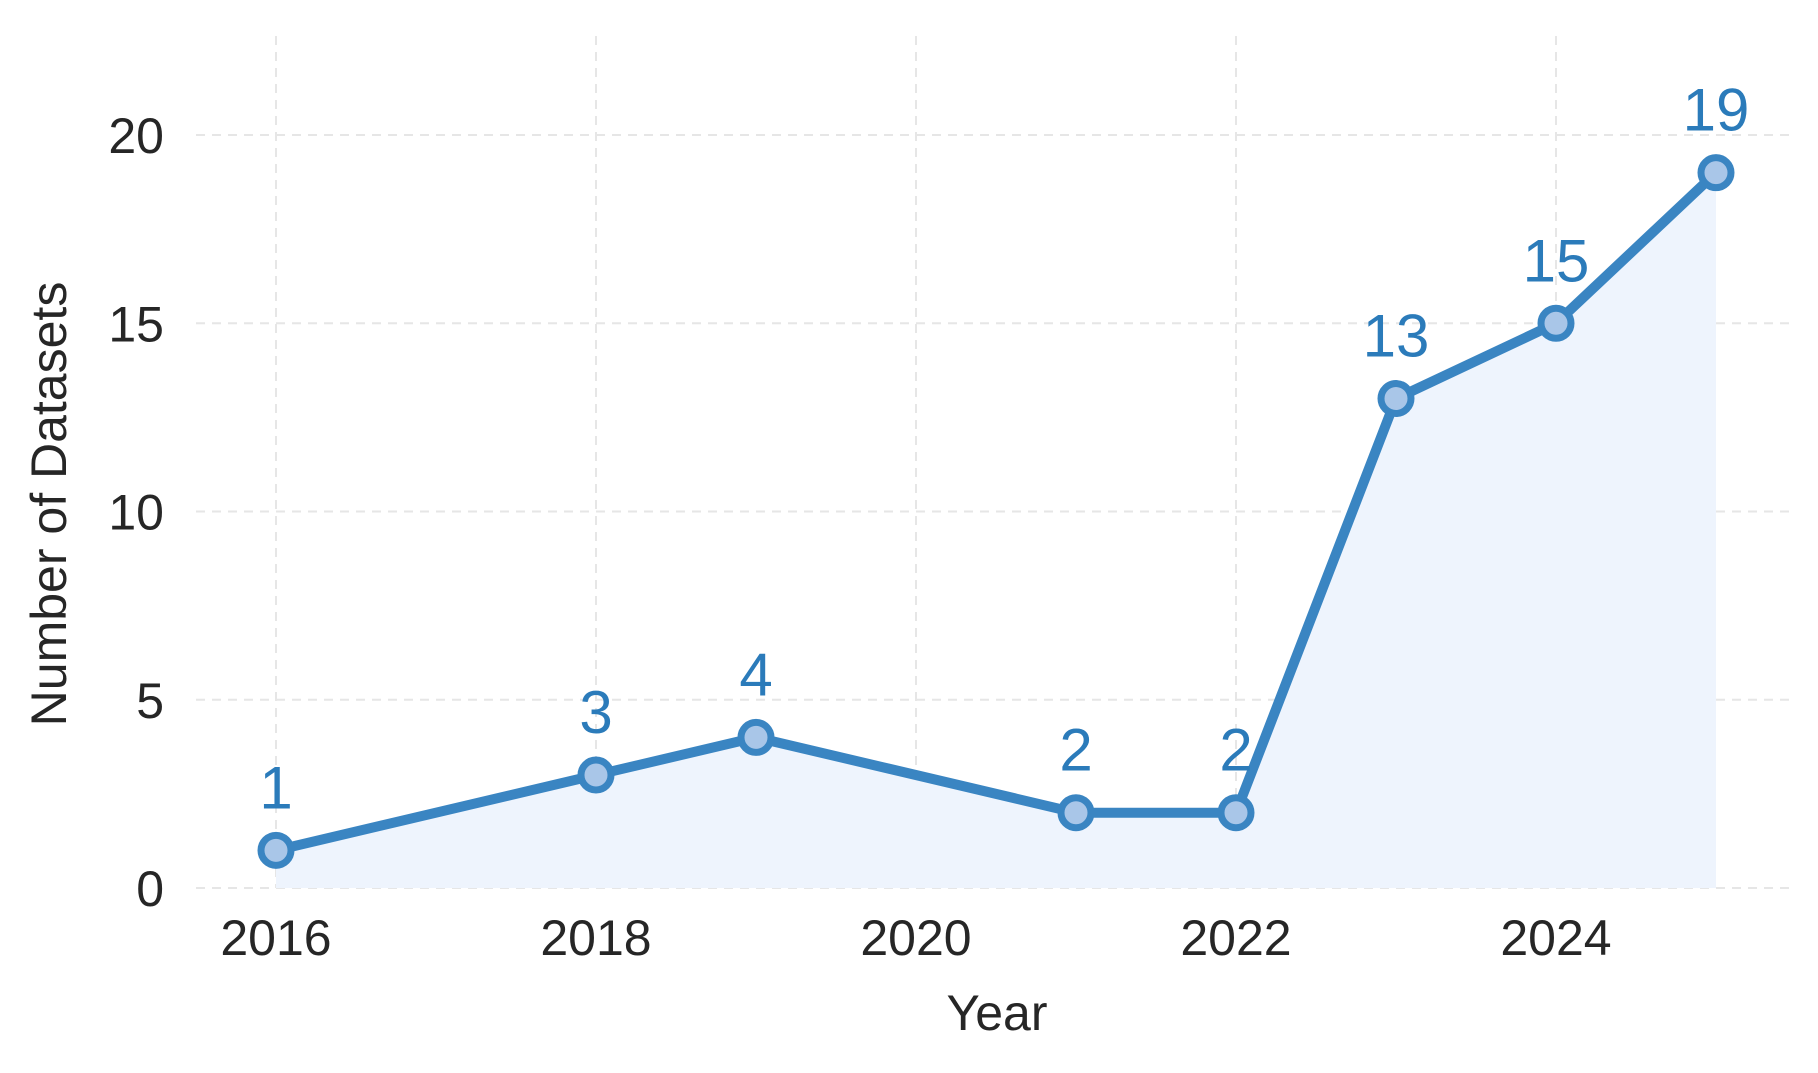 This screenshot has height=1073, width=1818. What do you see at coordinates (915, 938) in the screenshot?
I see `x-tick-label: 2020` at bounding box center [915, 938].